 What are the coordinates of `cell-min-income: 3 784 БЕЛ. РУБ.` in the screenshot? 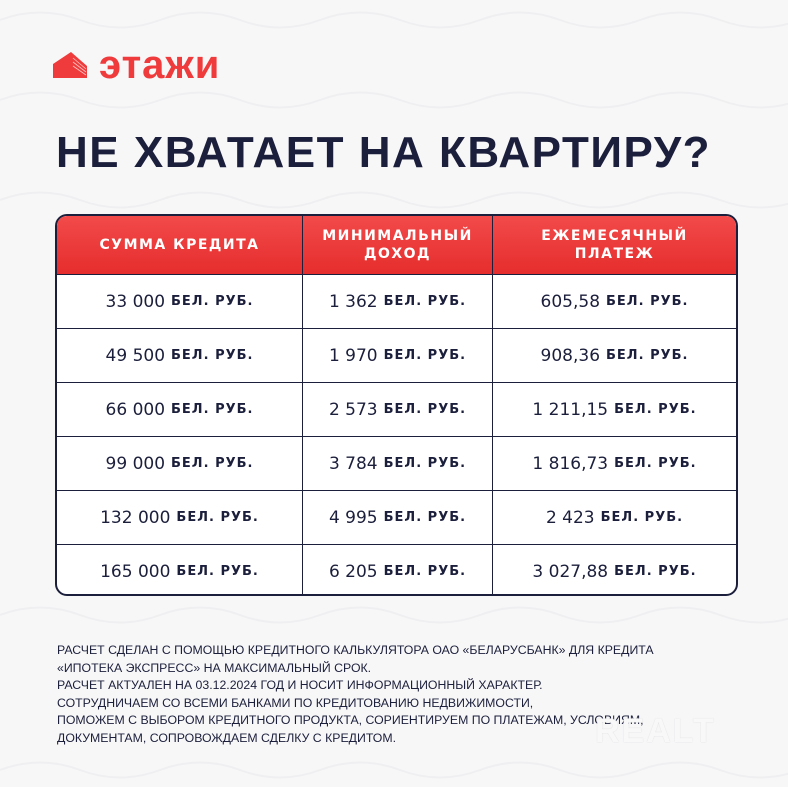 It's located at (398, 463).